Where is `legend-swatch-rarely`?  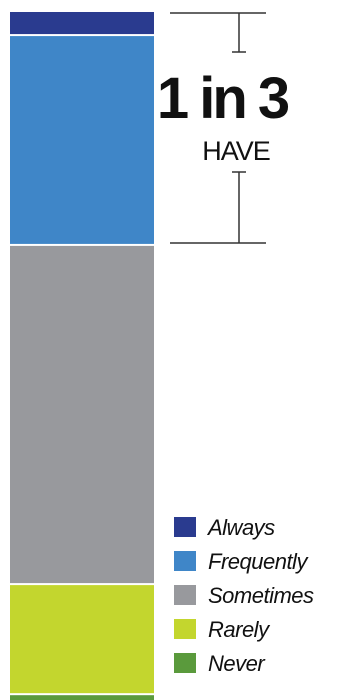
legend-swatch-rarely is located at coordinates (185, 629).